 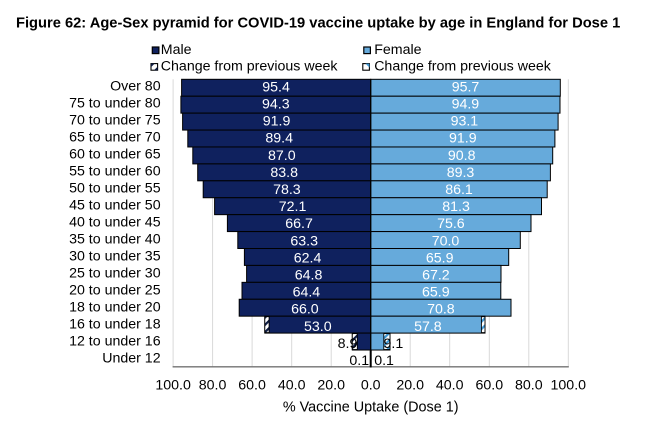 I want to click on svg-text: 57.8, so click(x=428, y=327).